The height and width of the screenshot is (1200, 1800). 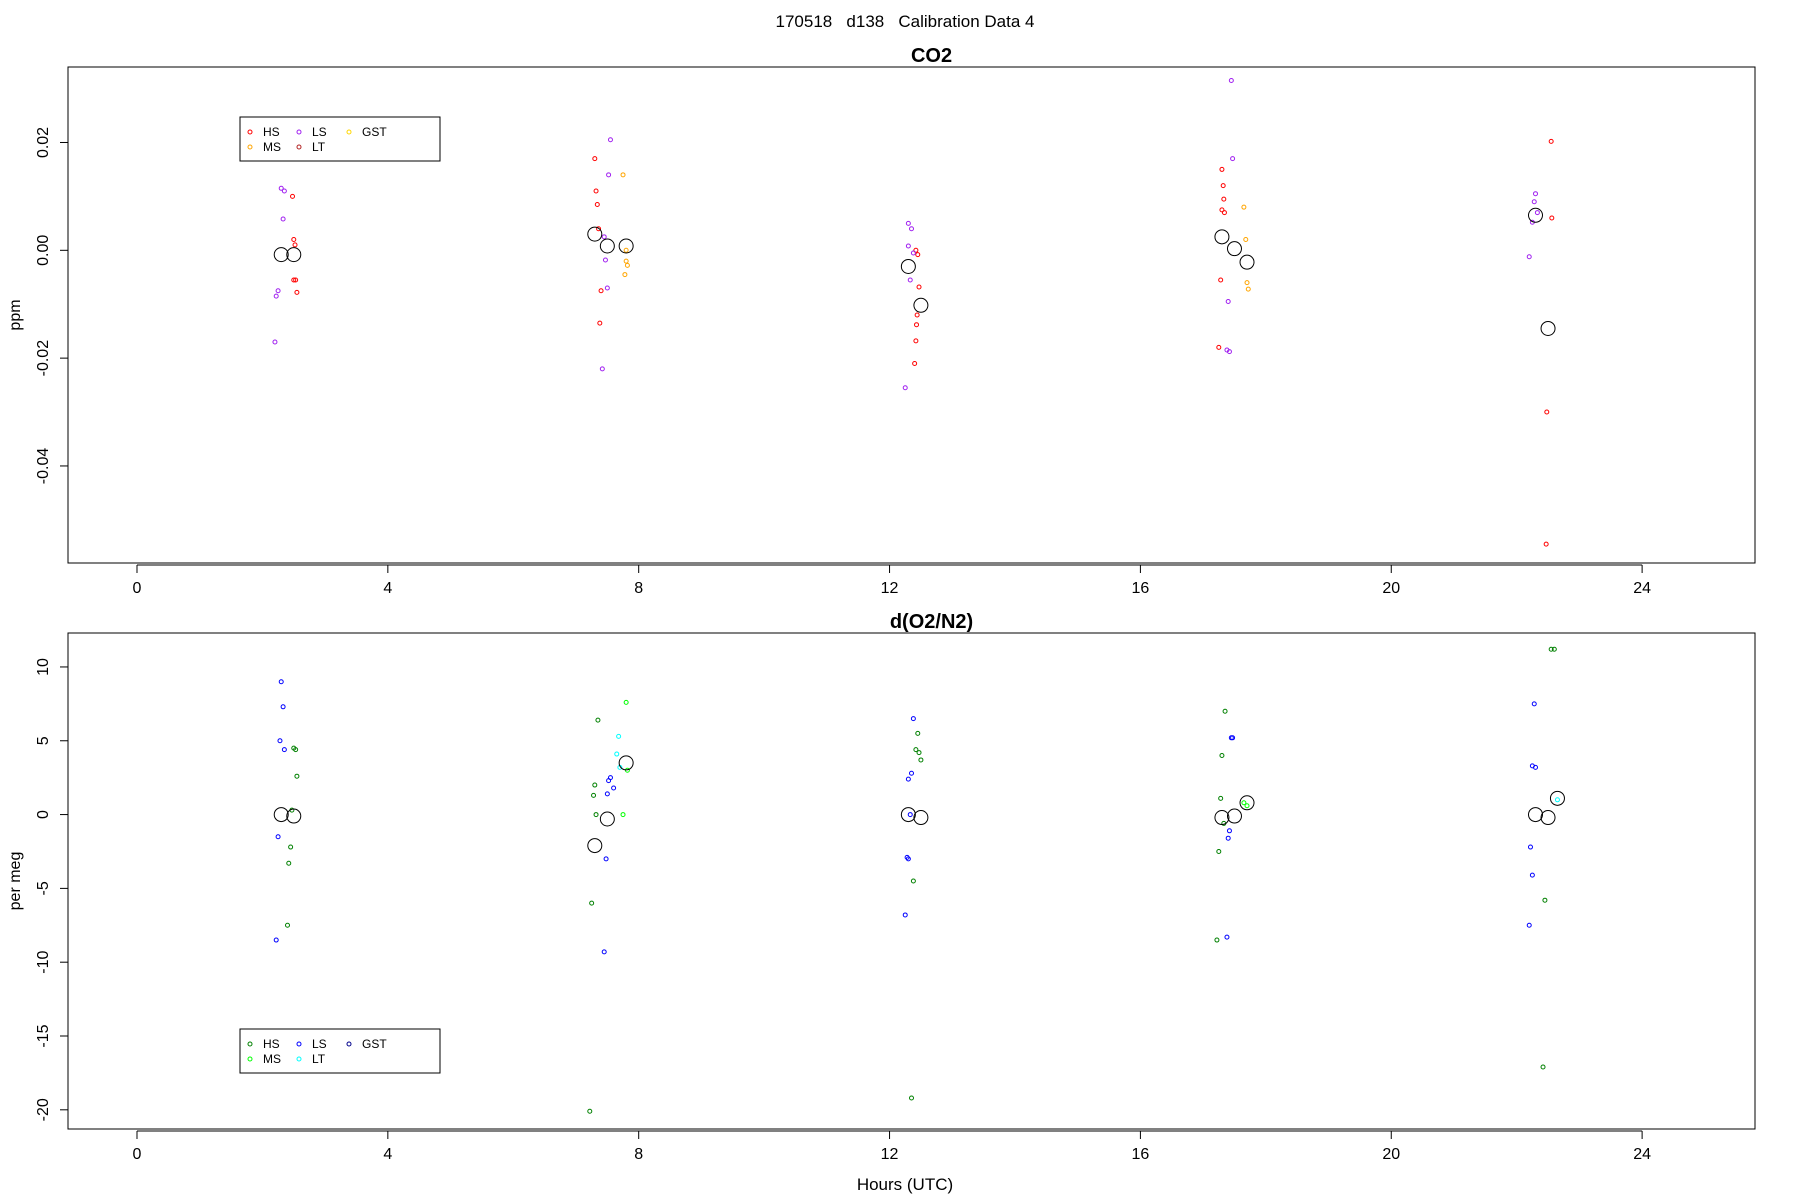 I want to click on x-tick-label: 0, so click(x=137, y=1154).